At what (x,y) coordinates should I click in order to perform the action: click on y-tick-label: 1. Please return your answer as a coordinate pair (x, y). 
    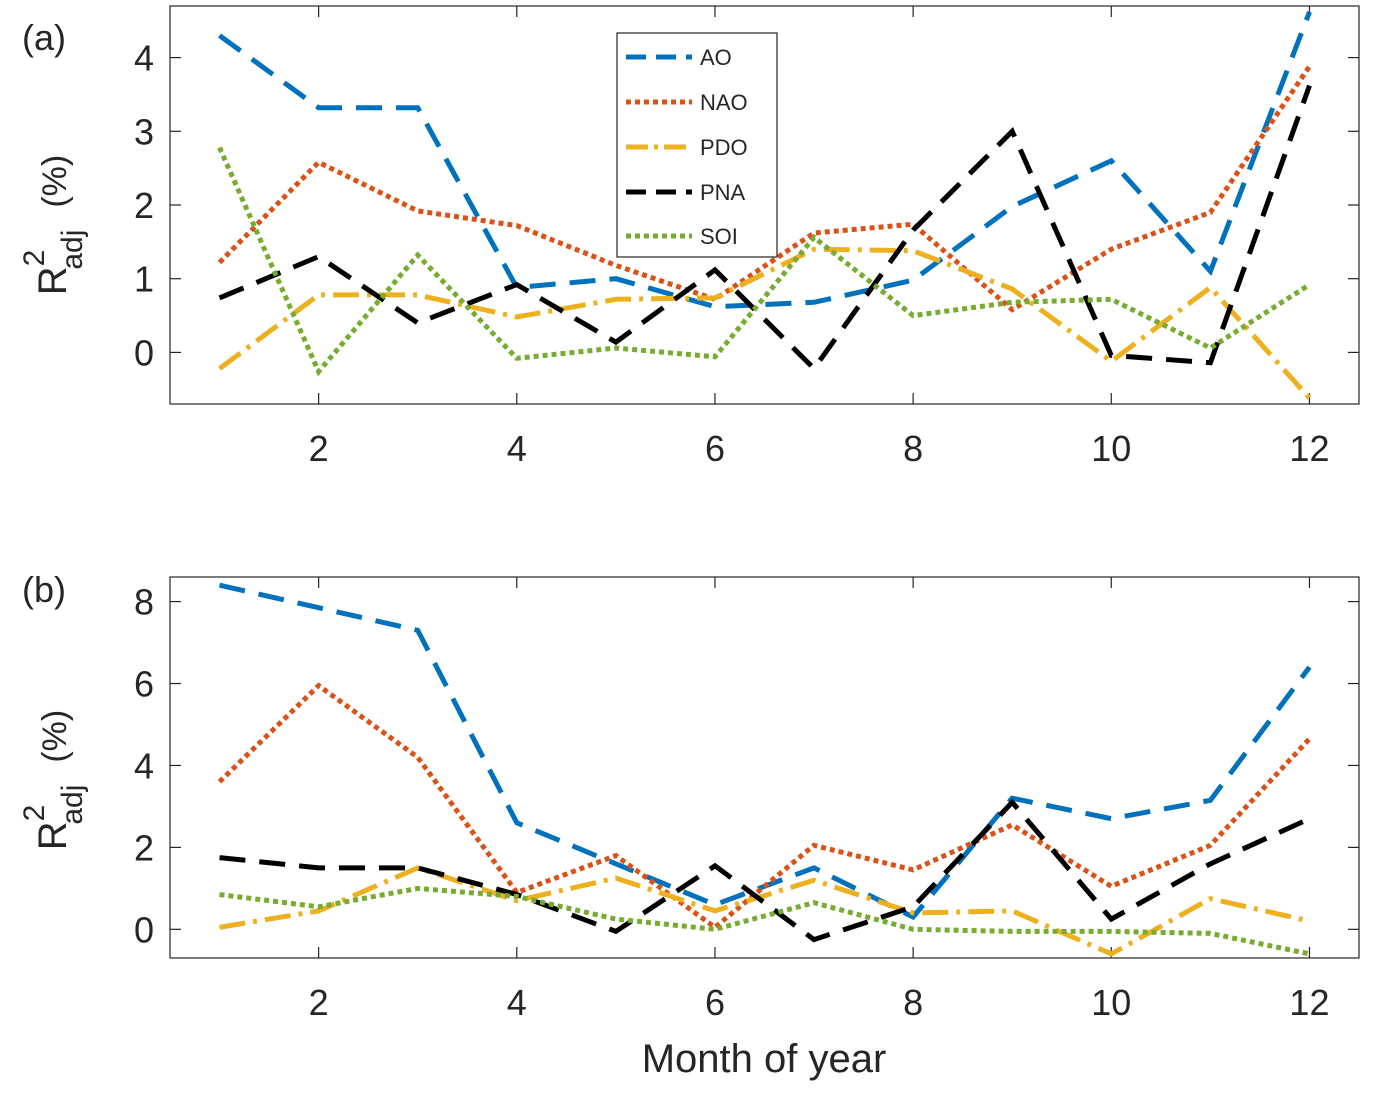
    Looking at the image, I should click on (144, 279).